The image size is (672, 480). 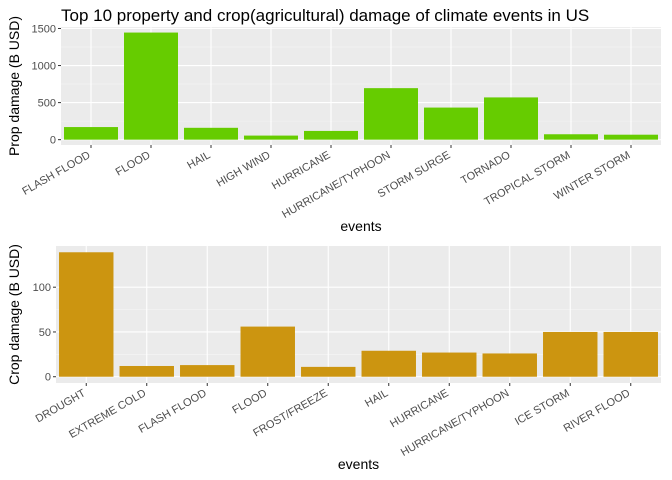 What do you see at coordinates (542, 407) in the screenshot?
I see `panel2-x-tick-label: ICE STORM` at bounding box center [542, 407].